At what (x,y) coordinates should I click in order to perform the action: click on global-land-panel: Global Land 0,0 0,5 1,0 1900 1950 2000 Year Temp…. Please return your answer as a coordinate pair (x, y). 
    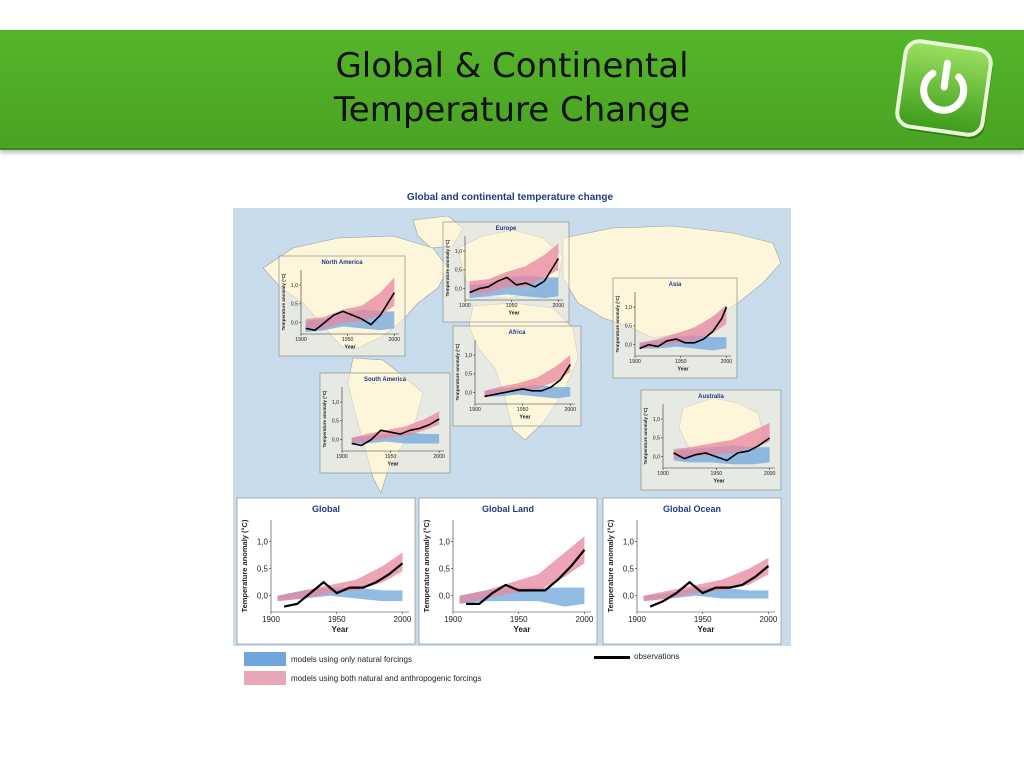
    Looking at the image, I should click on (508, 571).